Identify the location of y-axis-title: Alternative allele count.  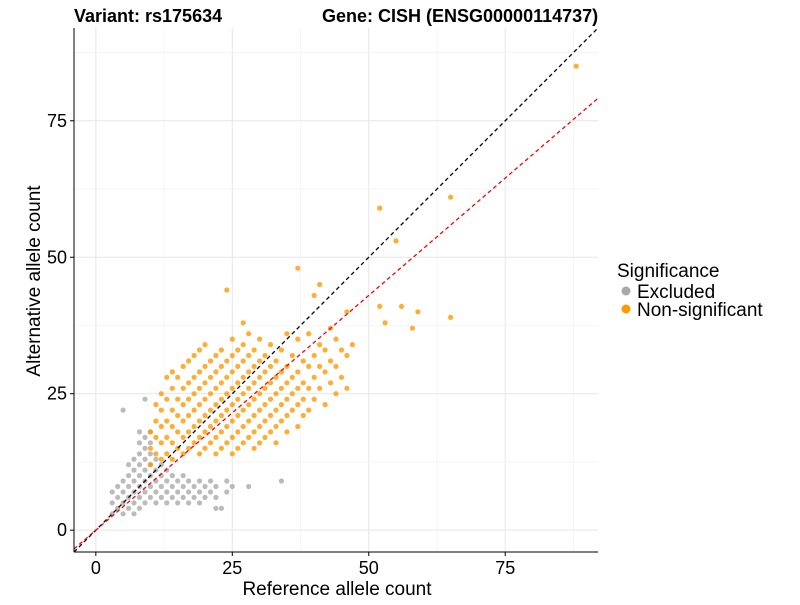
(34, 281).